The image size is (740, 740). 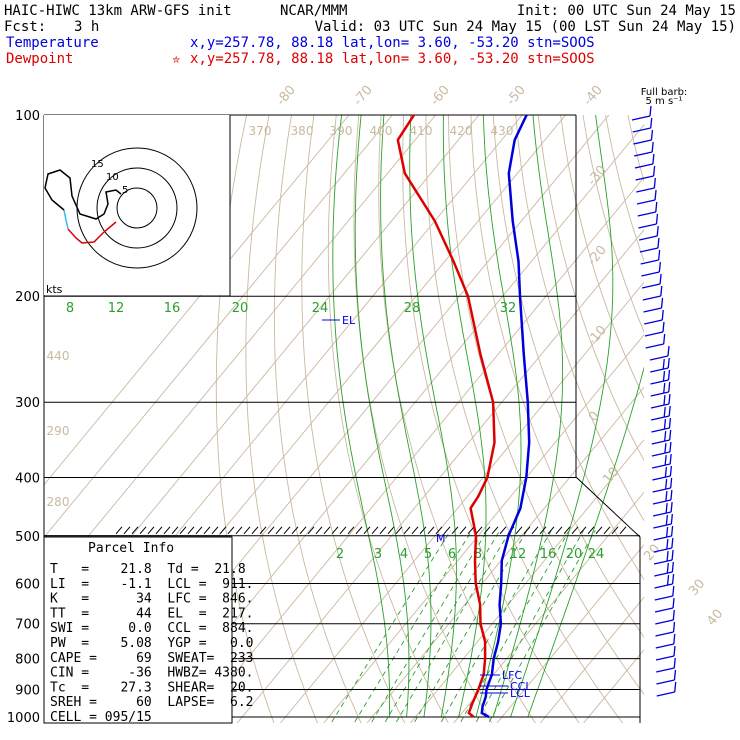 I want to click on pressure-tick-label: 700, so click(x=27, y=625).